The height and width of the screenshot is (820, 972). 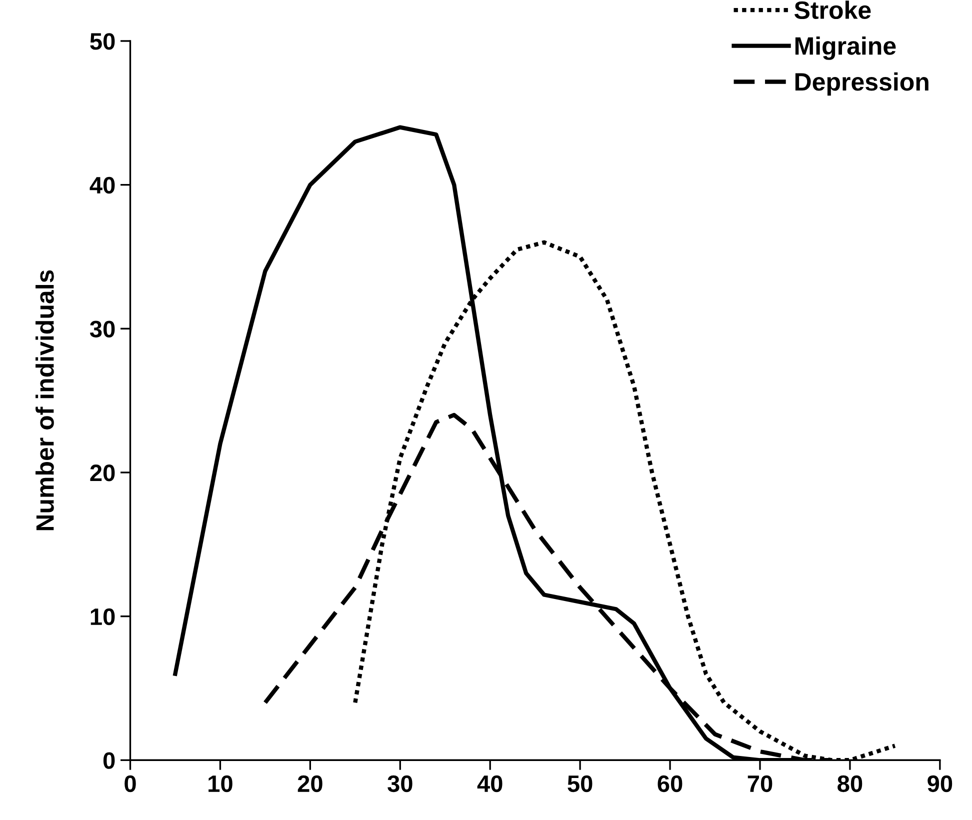 What do you see at coordinates (489, 783) in the screenshot?
I see `x-tick-label: 40` at bounding box center [489, 783].